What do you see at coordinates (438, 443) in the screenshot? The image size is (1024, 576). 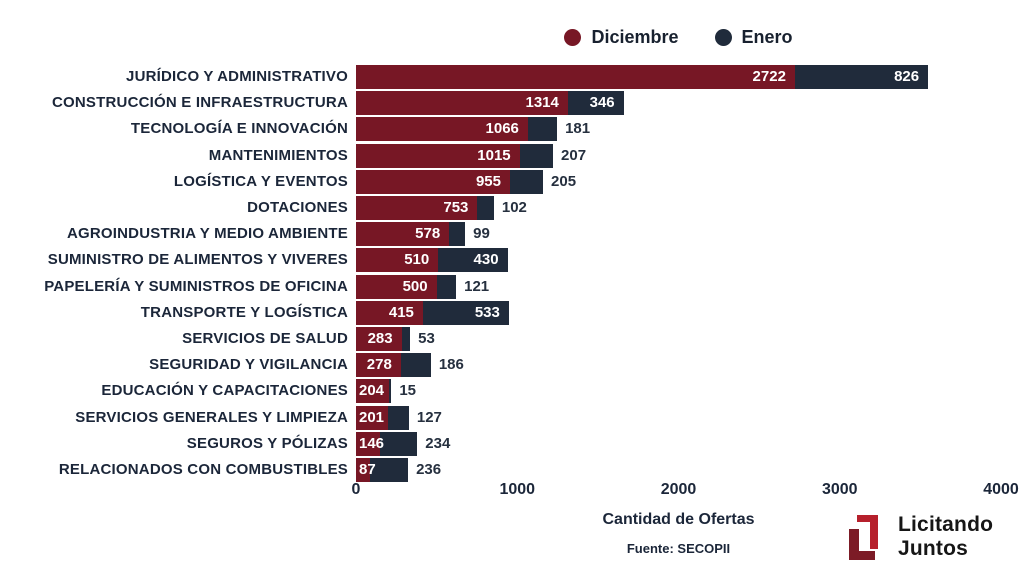 I see `value-label-enero: 234` at bounding box center [438, 443].